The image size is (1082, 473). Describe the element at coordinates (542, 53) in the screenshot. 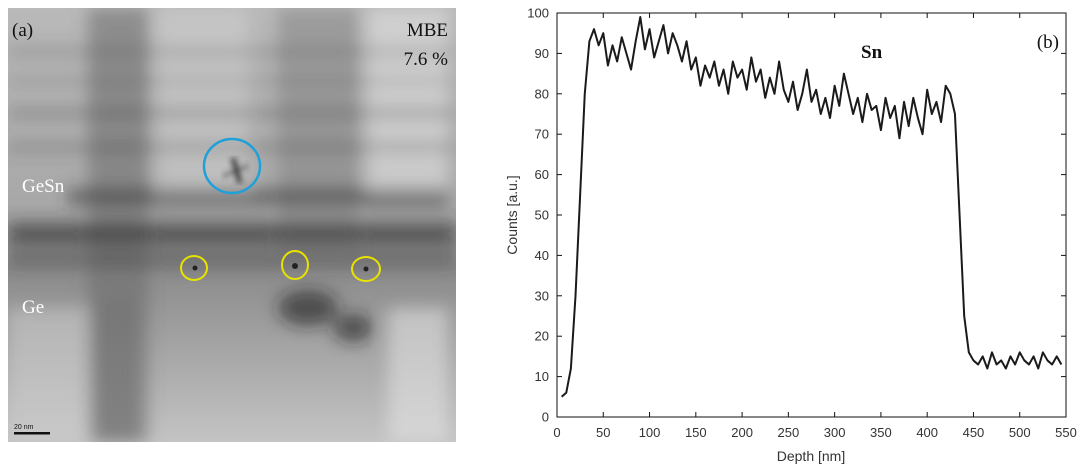

I see `y-tick-label: 90` at that location.